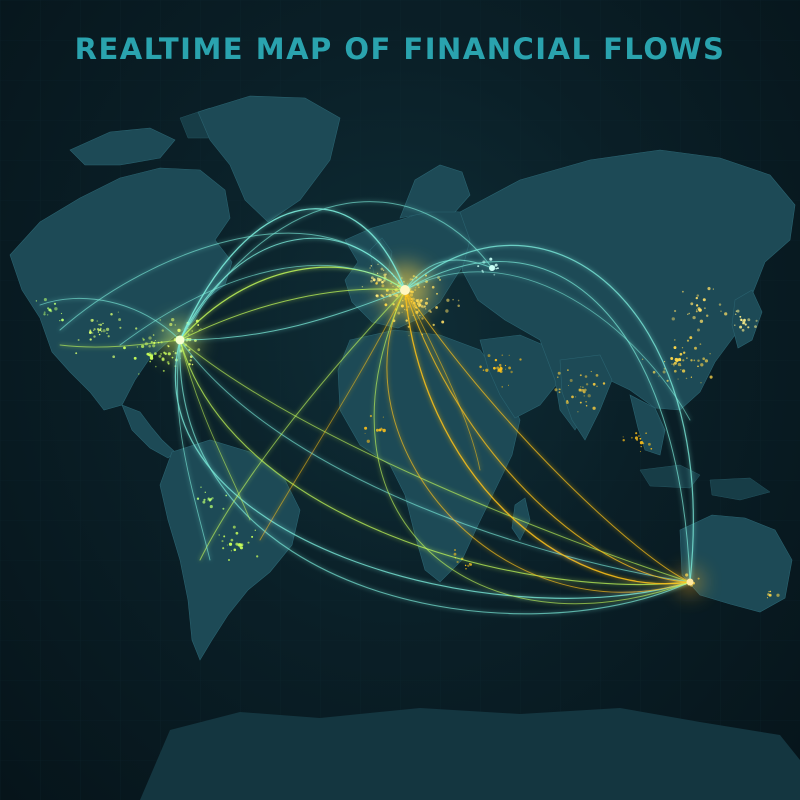  Describe the element at coordinates (586, 397) in the screenshot. I see `india` at that location.